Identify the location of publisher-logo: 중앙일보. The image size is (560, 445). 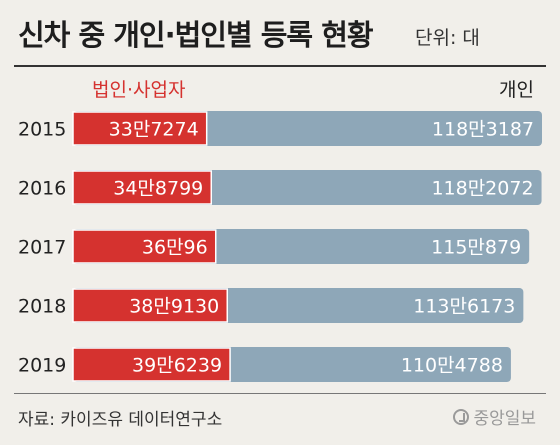
(494, 416).